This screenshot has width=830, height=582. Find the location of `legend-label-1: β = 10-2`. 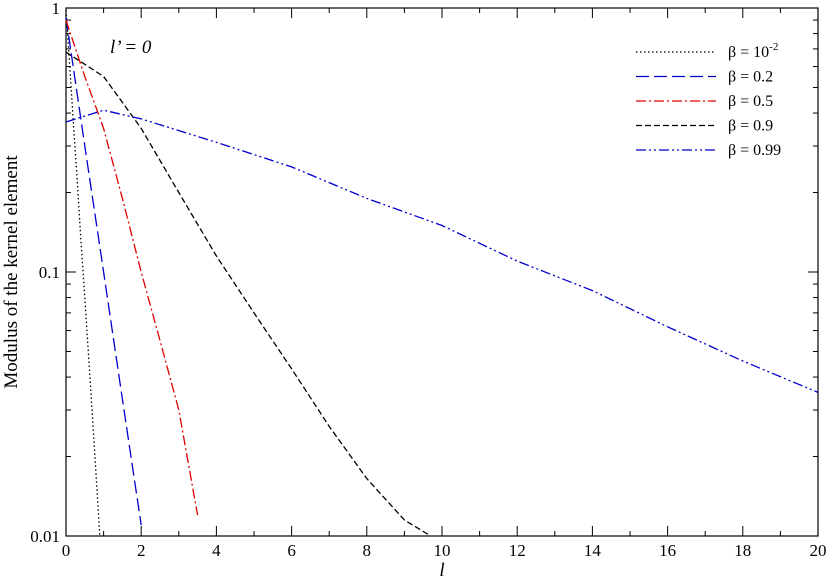

legend-label-1: β = 10-2 is located at coordinates (753, 51).